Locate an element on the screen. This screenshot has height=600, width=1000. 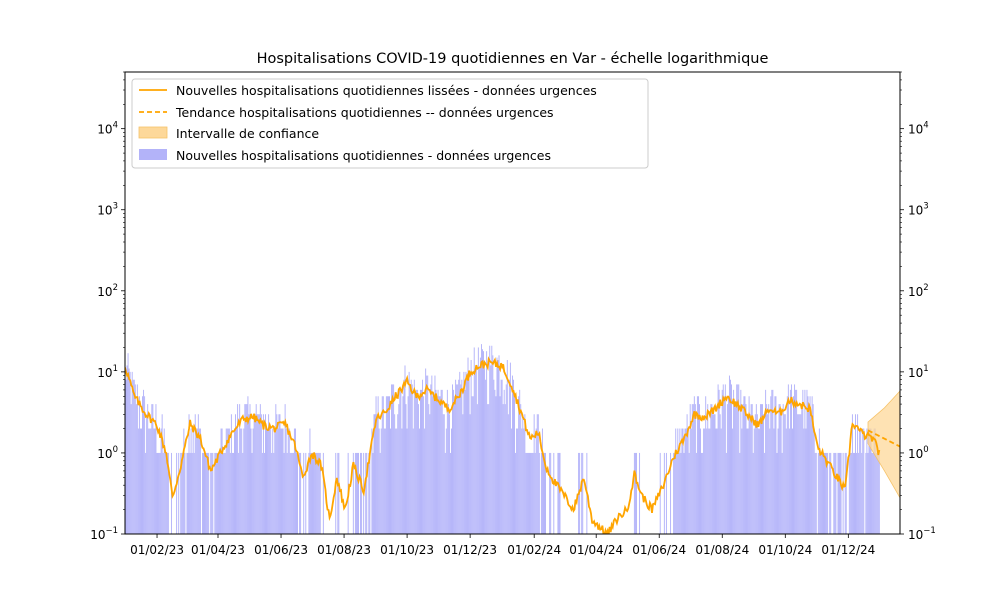
legend-swatch-confidence is located at coordinates (153, 132).